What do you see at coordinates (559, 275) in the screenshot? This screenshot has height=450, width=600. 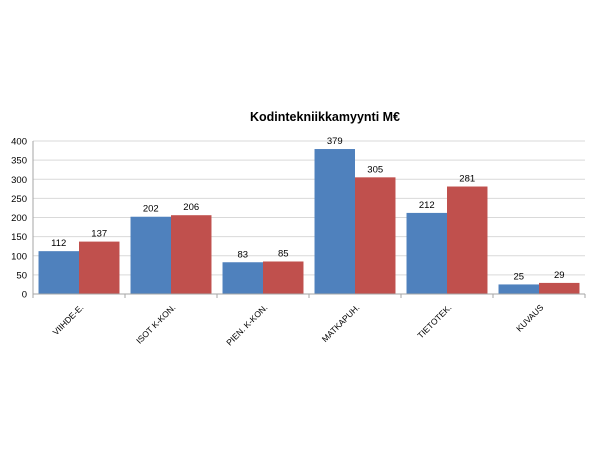 I see `data-label: 29` at bounding box center [559, 275].